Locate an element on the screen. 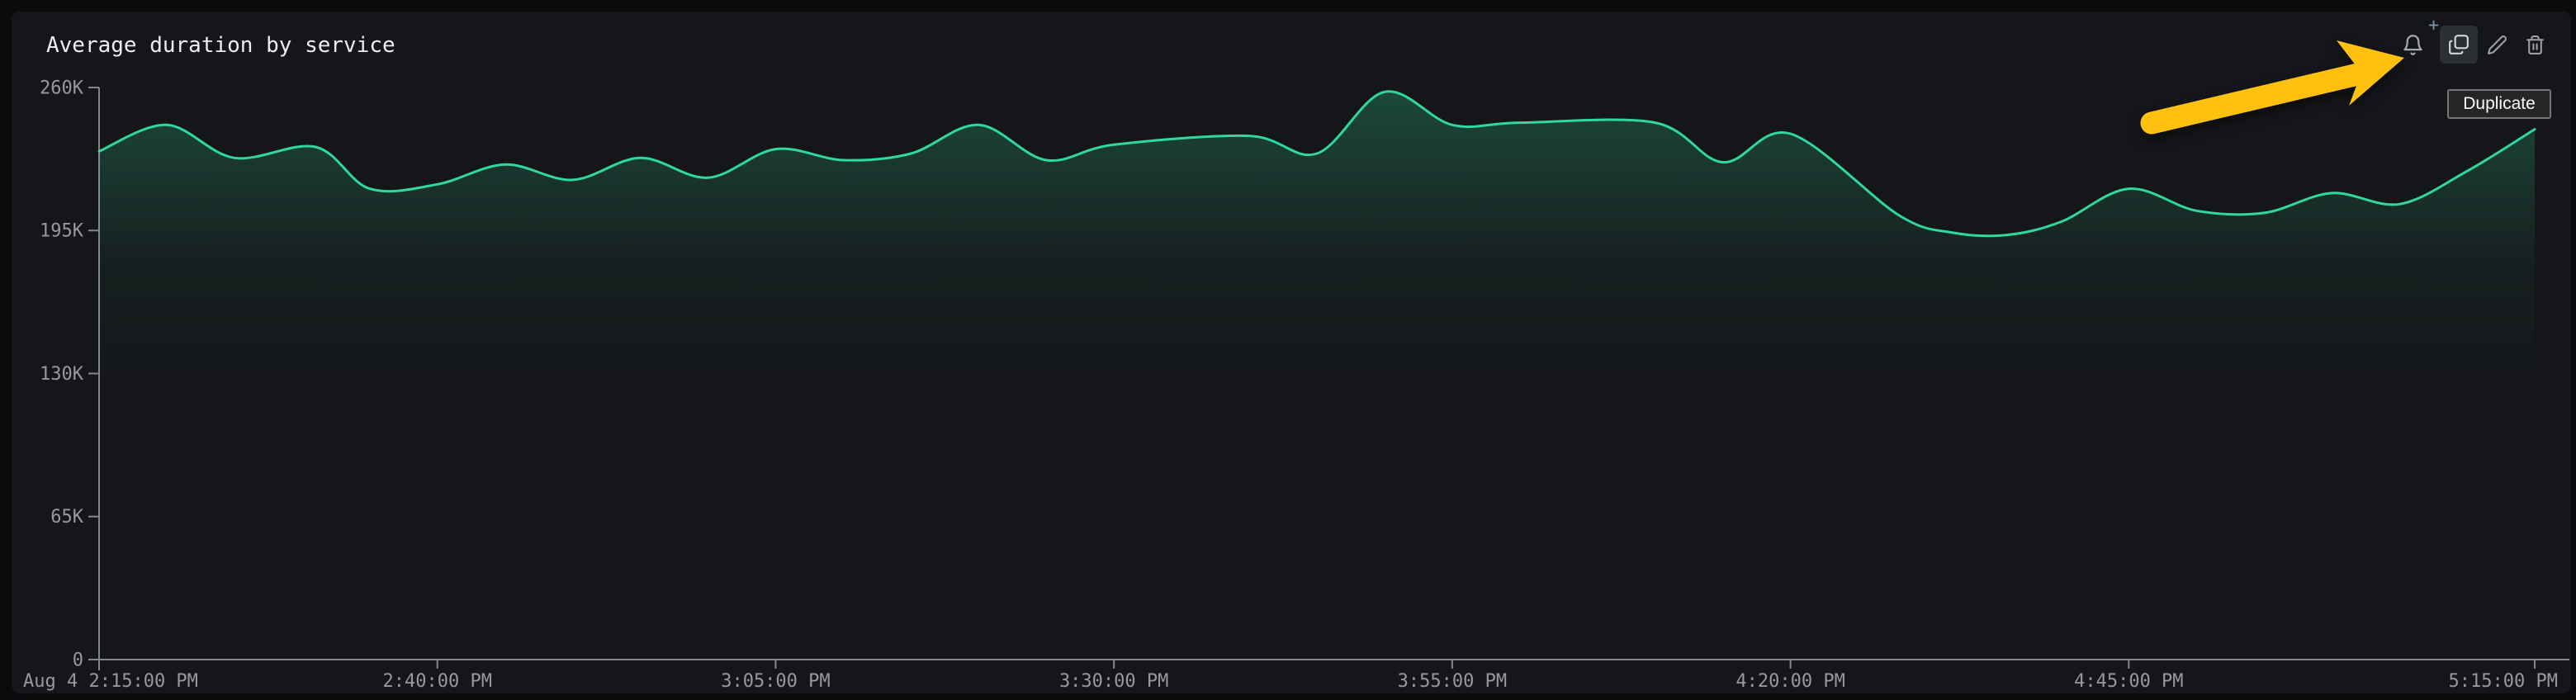 The width and height of the screenshot is (2576, 700). delete-button is located at coordinates (2535, 45).